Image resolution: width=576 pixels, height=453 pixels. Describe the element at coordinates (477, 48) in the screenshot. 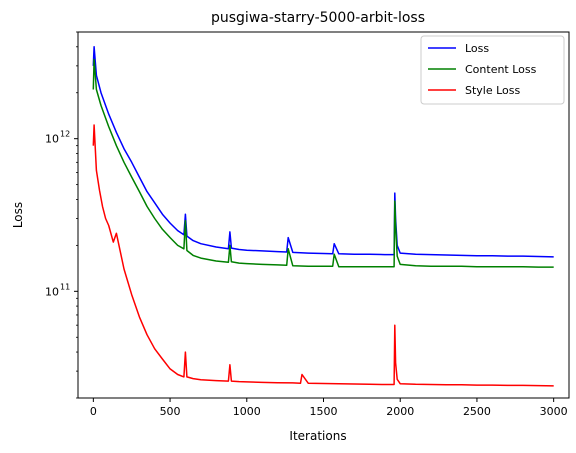

I see `legend-label: Loss` at that location.